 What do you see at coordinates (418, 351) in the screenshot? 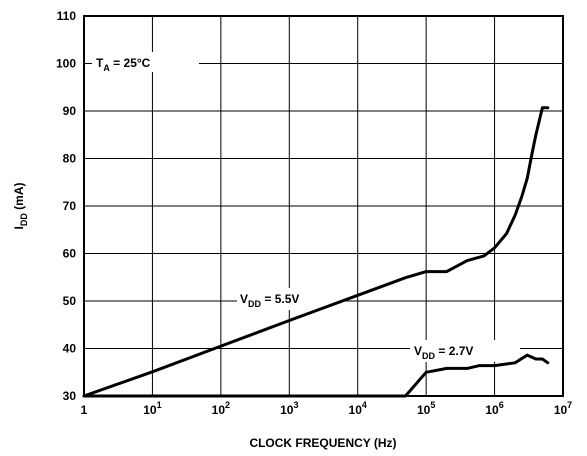
I see `annotation-vdd27-main: V` at bounding box center [418, 351].